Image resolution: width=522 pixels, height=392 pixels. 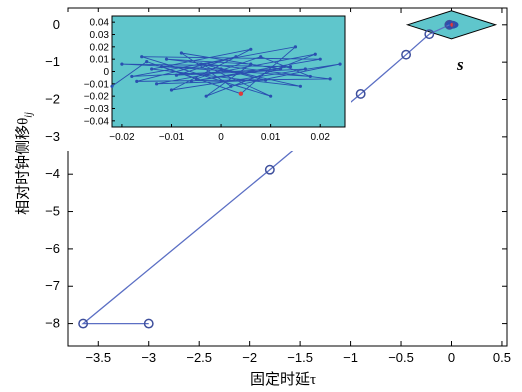 What do you see at coordinates (502, 357) in the screenshot?
I see `x-tick-label: 0.5` at bounding box center [502, 357].